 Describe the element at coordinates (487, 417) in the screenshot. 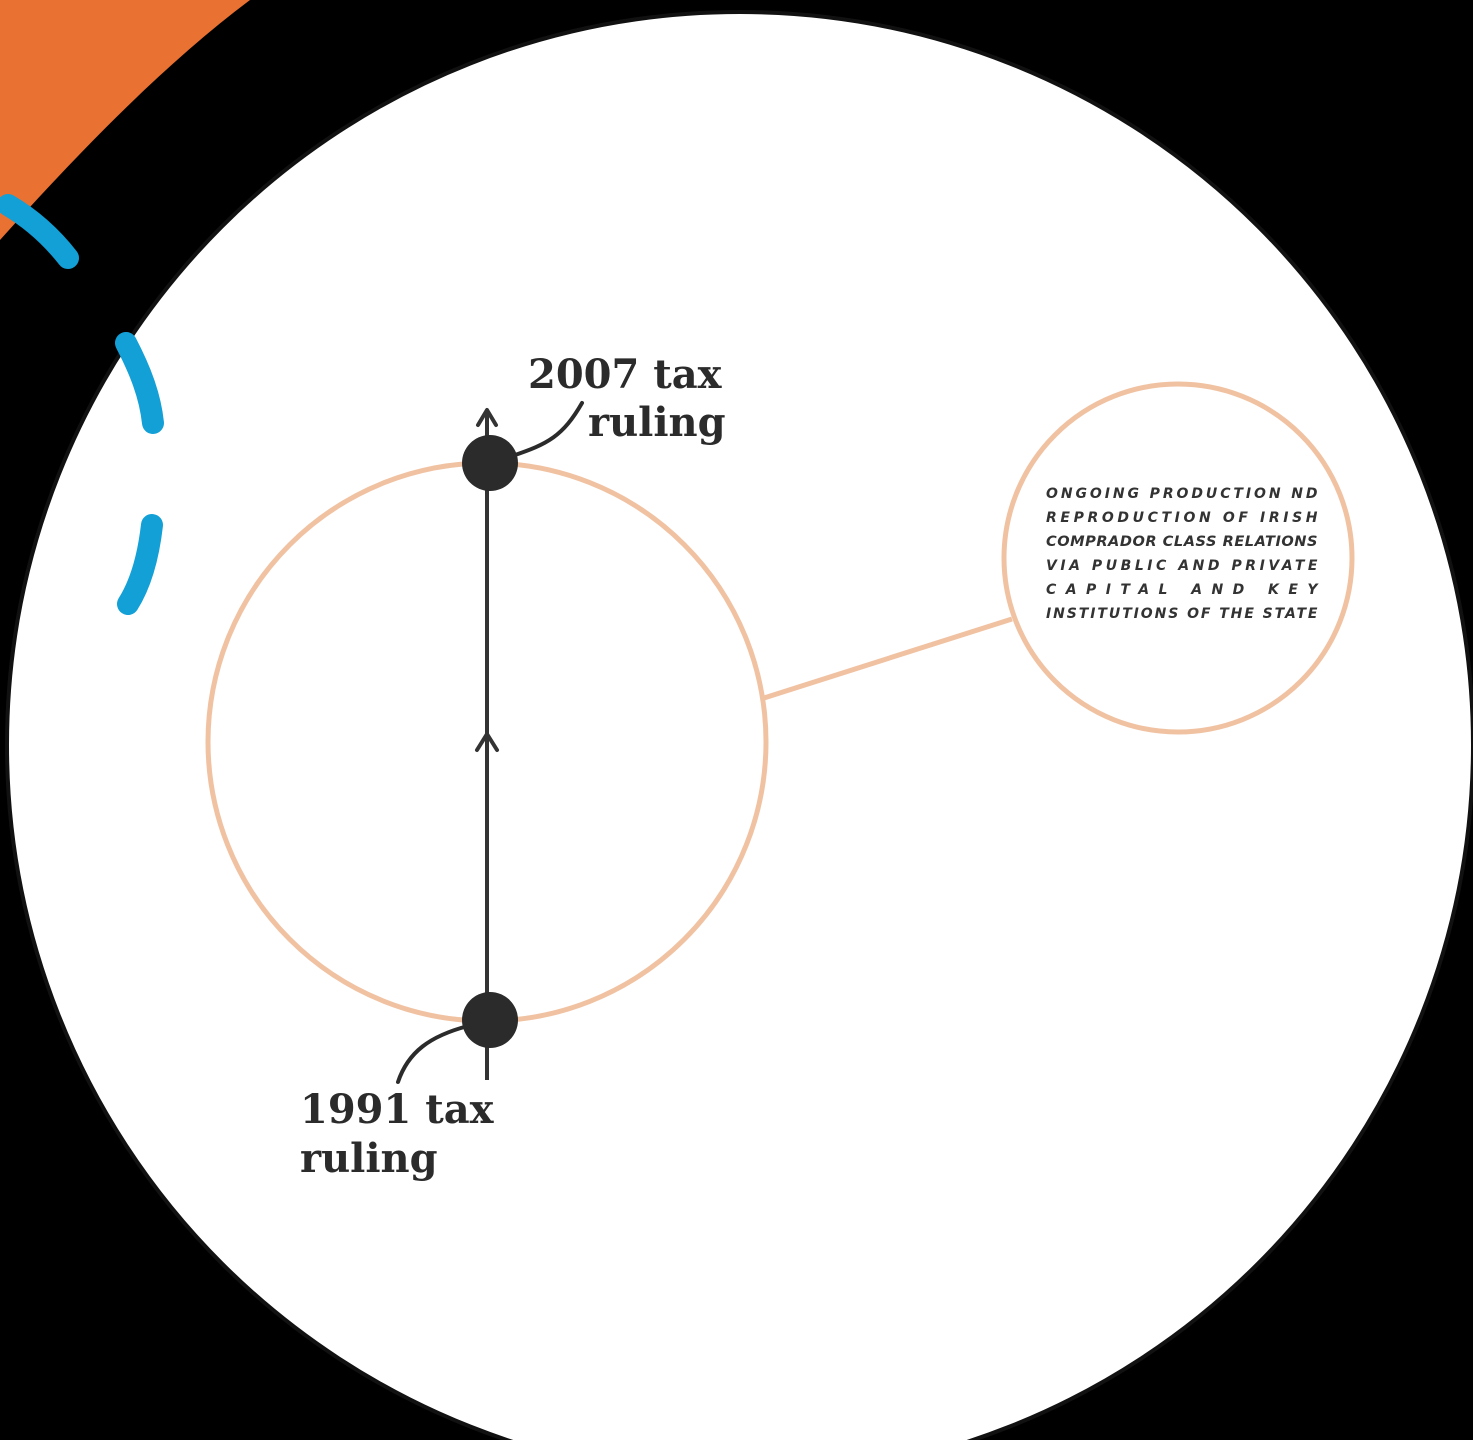

I see `top-arrowhead-icon` at that location.